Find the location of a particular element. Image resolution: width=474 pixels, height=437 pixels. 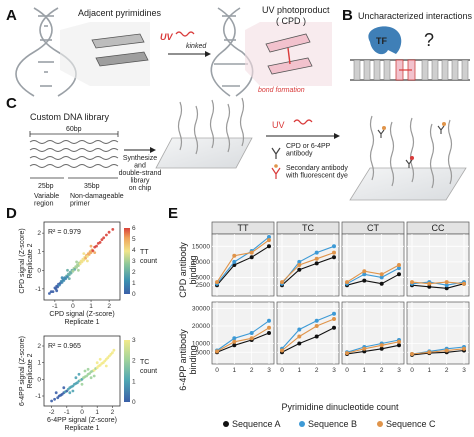

y-tick-label: 2 is located at coordinates (39, 346).